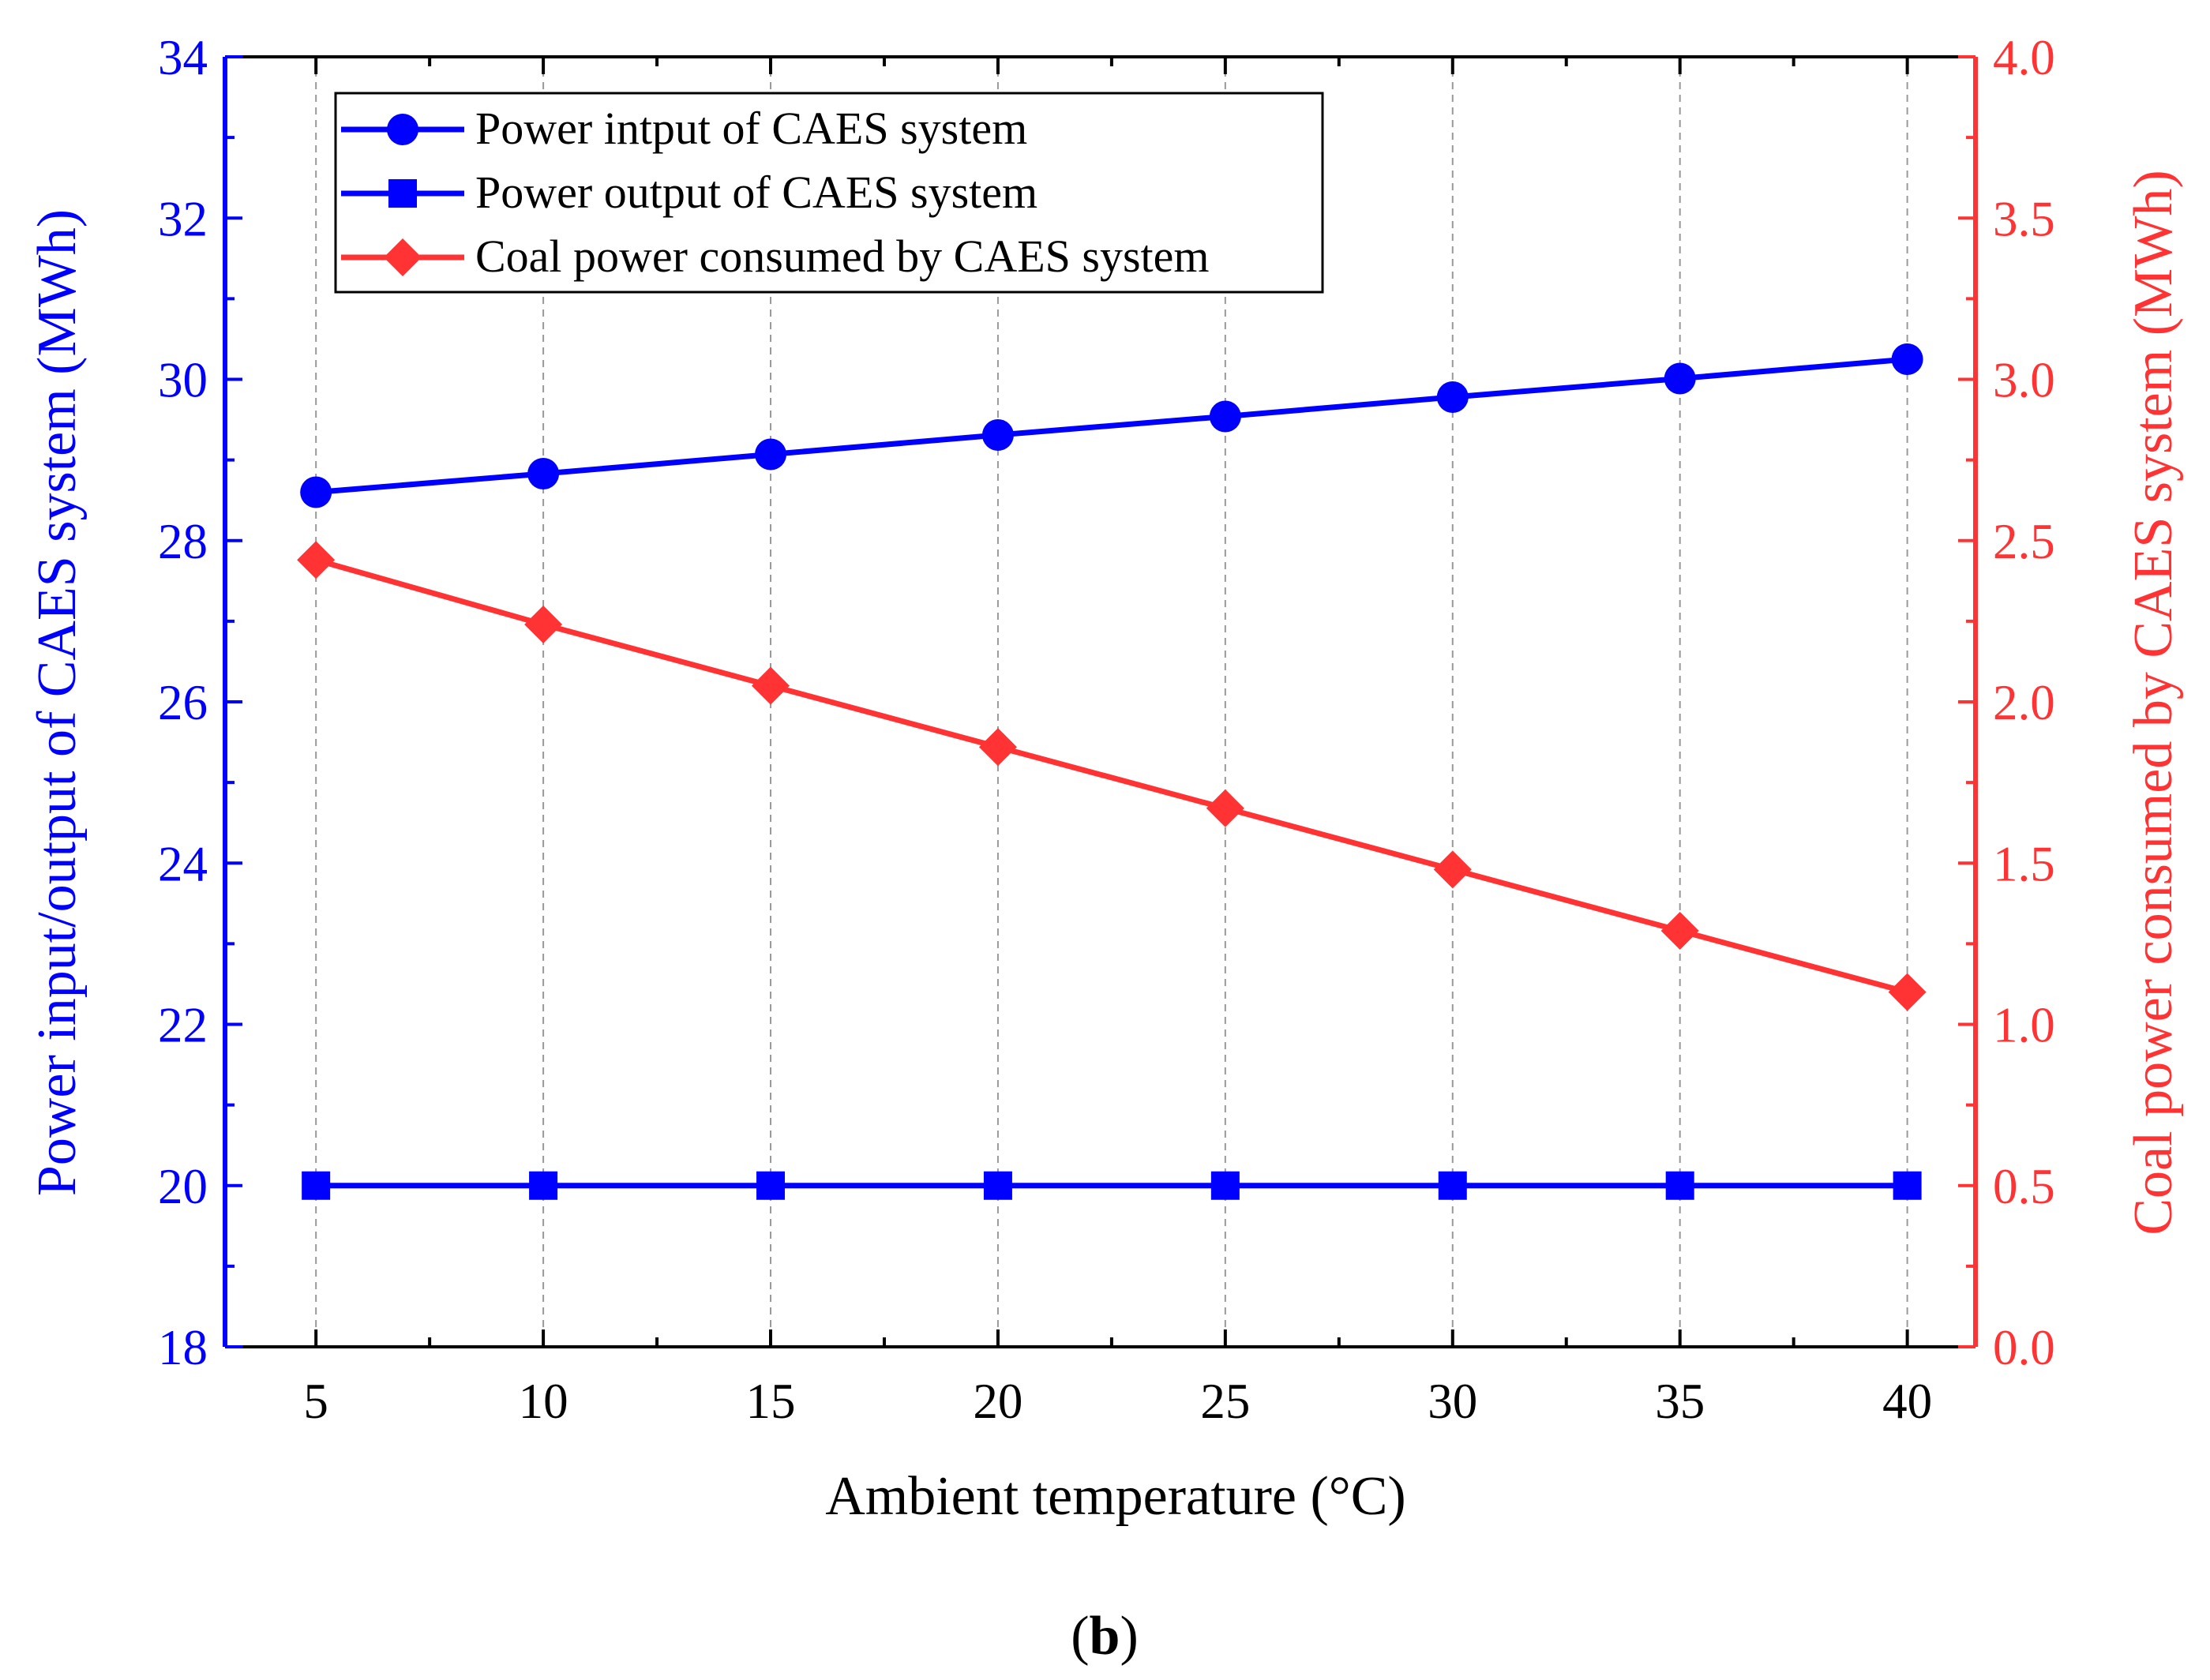 This screenshot has width=2210, height=1680. Describe the element at coordinates (756, 192) in the screenshot. I see `legend-label-power-output: Power output of CAES system` at that location.